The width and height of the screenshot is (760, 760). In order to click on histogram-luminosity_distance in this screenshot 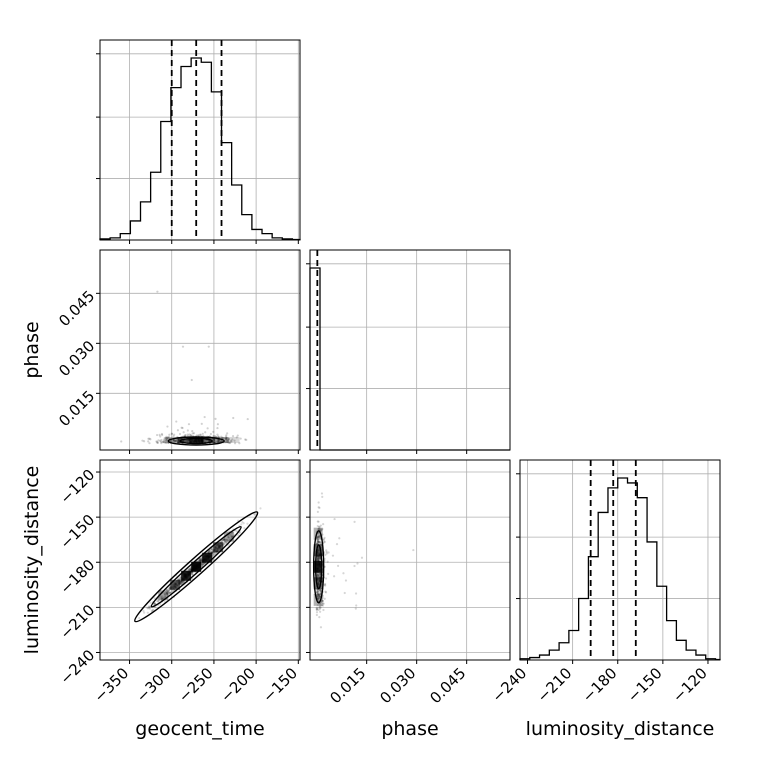, I will do `click(620, 569)`.